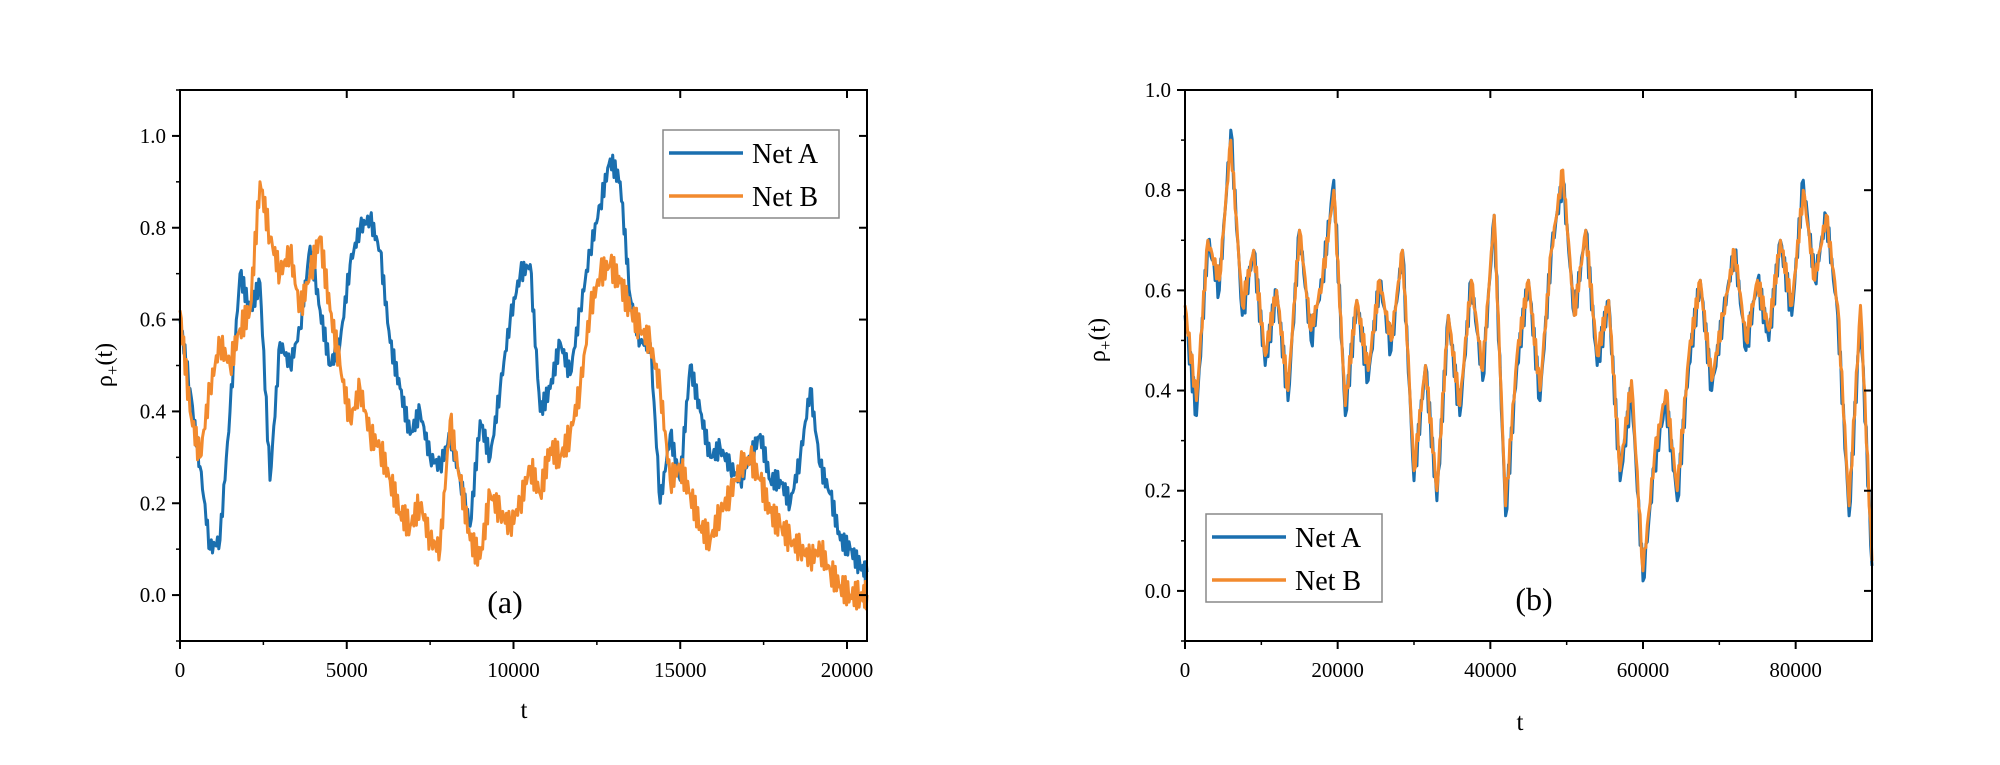 This screenshot has width=2000, height=765. I want to click on panel-a-y-axis-label-sub: +, so click(112, 371).